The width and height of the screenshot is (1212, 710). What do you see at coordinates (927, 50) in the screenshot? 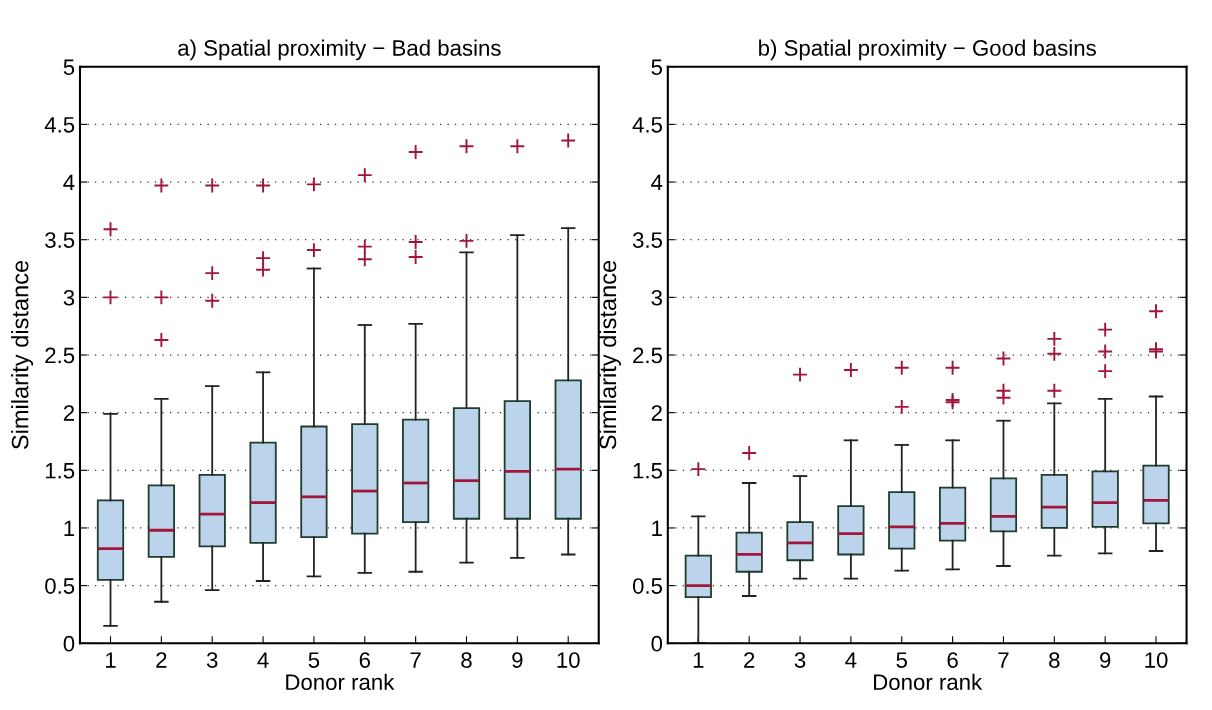
I see `chart-title: b) Spatial proximity − Good basins` at bounding box center [927, 50].